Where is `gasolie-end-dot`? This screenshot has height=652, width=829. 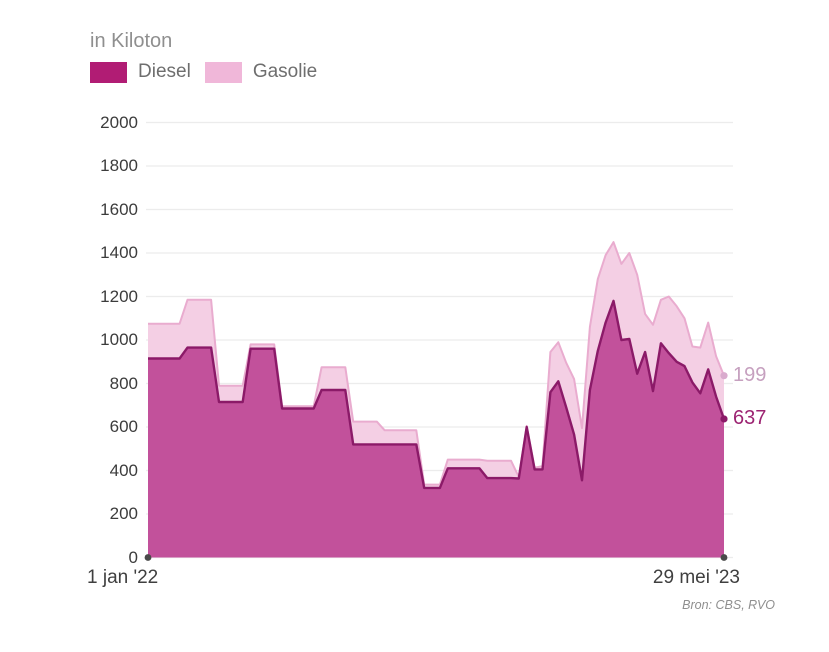
gasolie-end-dot is located at coordinates (724, 376).